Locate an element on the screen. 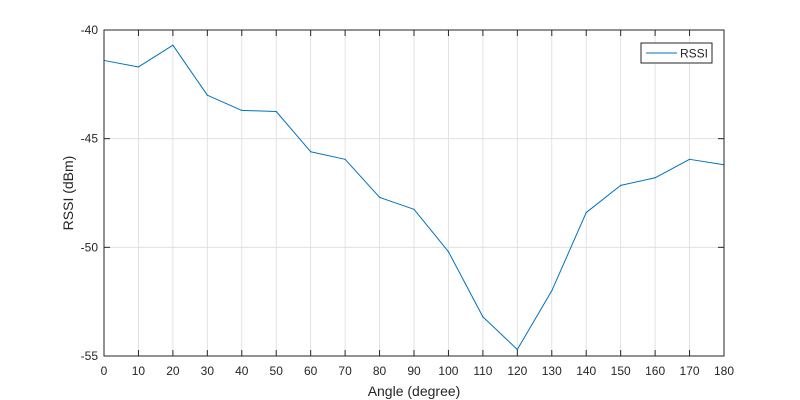 This screenshot has height=400, width=800. legend: RSSI is located at coordinates (676, 53).